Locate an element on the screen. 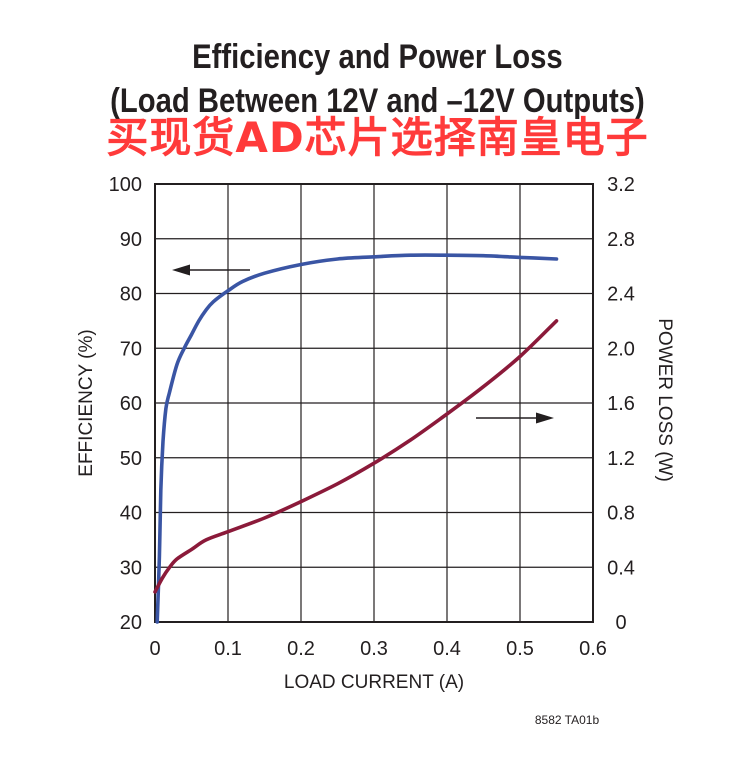 The width and height of the screenshot is (755, 760). y-right-tick-label: 1.2 is located at coordinates (621, 459).